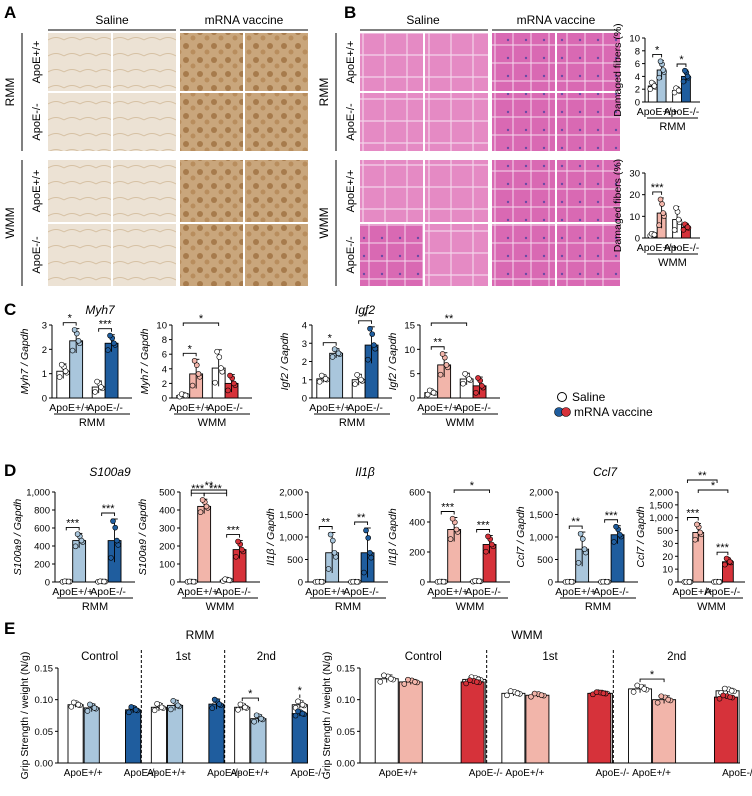 The height and width of the screenshot is (796, 752). Describe the element at coordinates (110, 472) in the screenshot. I see `gene-title-s100a9: S100a9` at that location.